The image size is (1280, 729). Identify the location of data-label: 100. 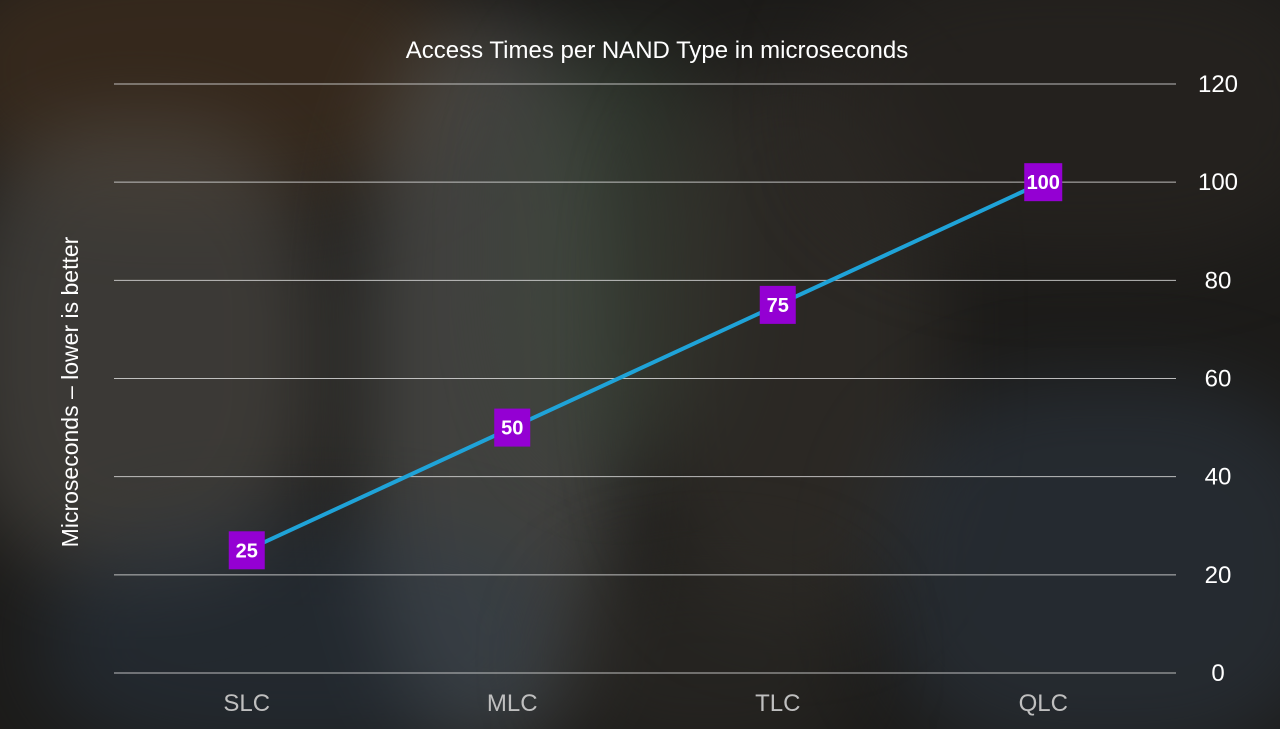
(1043, 183).